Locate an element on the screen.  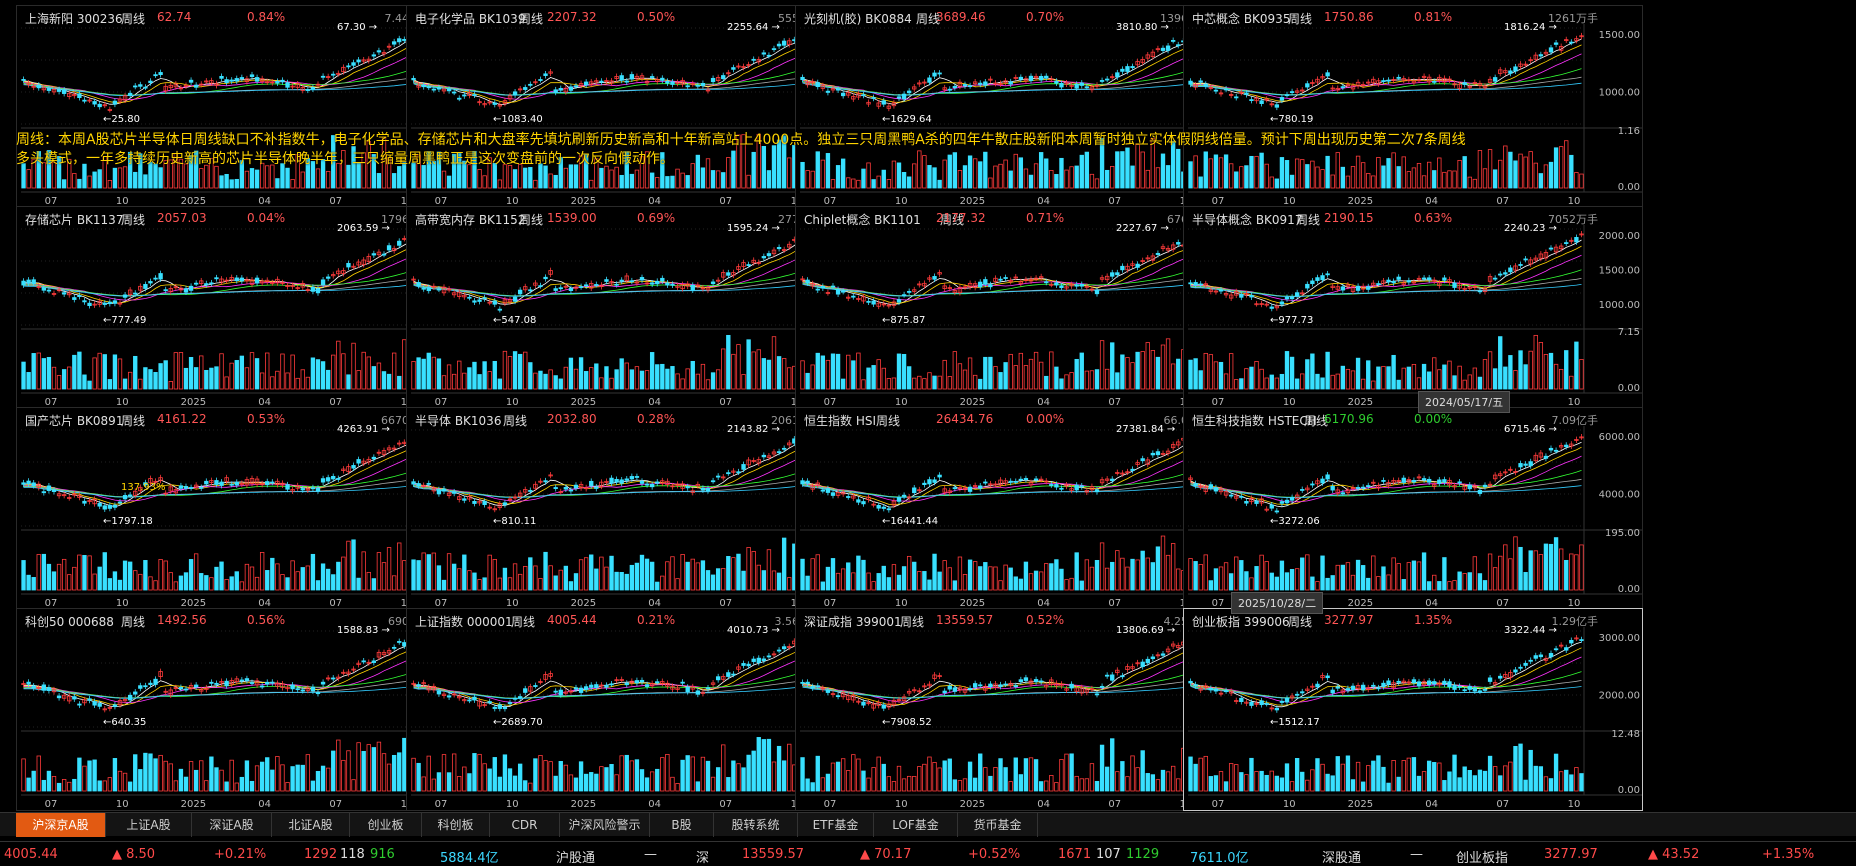
market-tab: 货币基金 is located at coordinates (998, 825).